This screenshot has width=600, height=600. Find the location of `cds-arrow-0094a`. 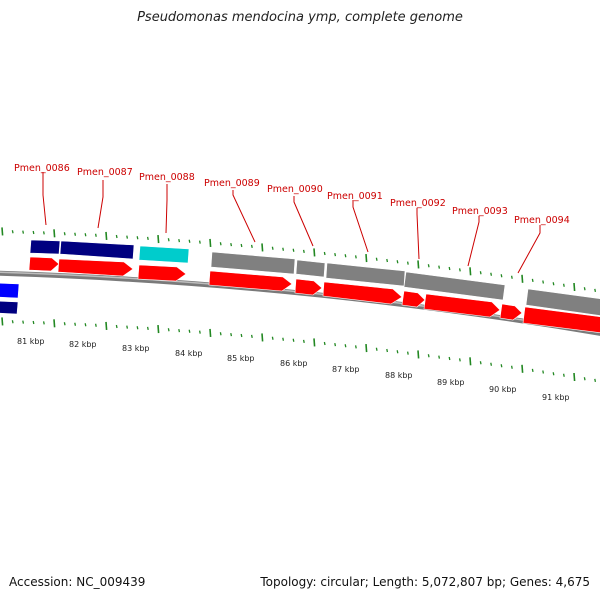

cds-arrow-0094a is located at coordinates (511, 312).